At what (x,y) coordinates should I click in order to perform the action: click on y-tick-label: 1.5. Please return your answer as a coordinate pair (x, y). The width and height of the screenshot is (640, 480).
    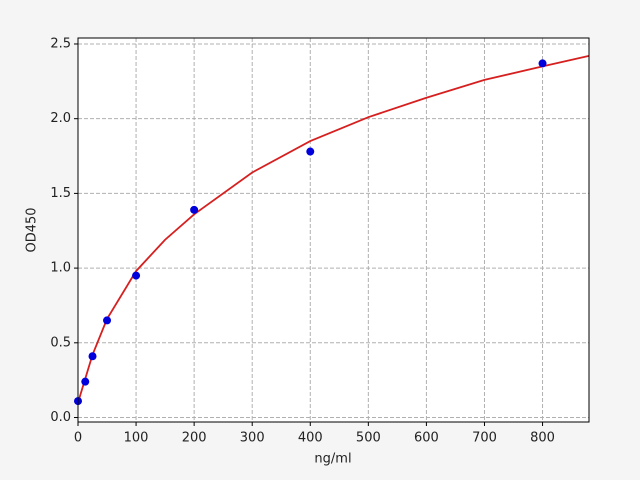
    Looking at the image, I should click on (60, 193).